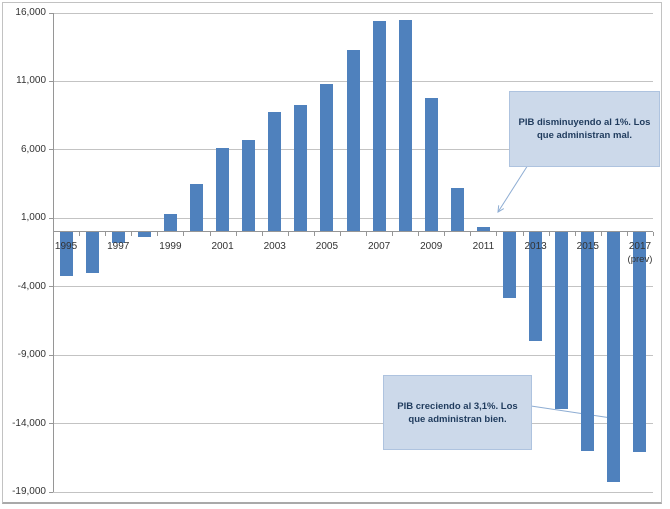 The height and width of the screenshot is (509, 670). Describe the element at coordinates (31, 355) in the screenshot. I see `y-tick-label: -9,000` at that location.